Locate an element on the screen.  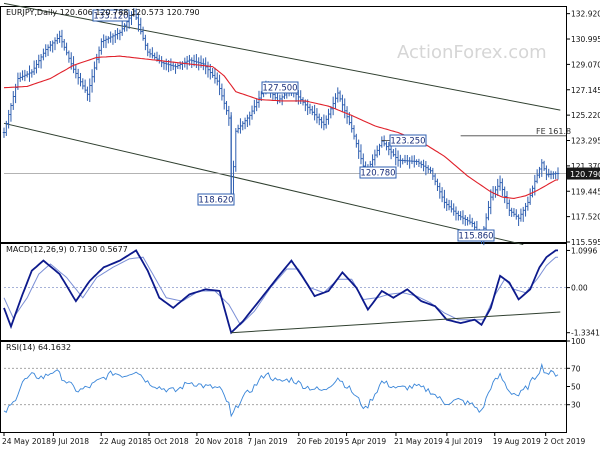
price-y-tick-label: 121.370 is located at coordinates (585, 166).